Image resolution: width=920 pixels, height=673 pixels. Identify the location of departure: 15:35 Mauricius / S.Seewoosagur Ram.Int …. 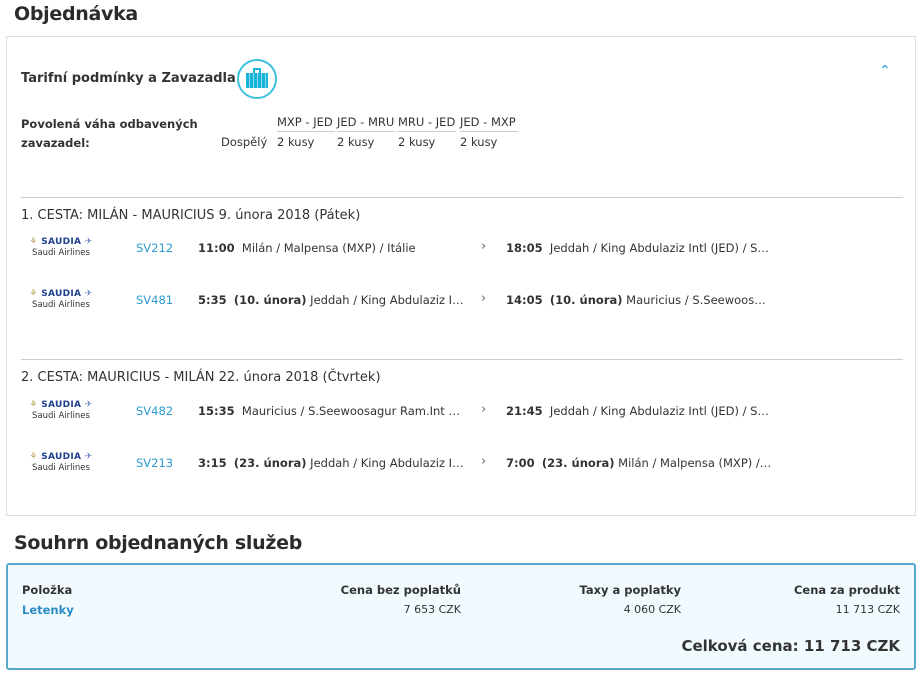
(331, 411).